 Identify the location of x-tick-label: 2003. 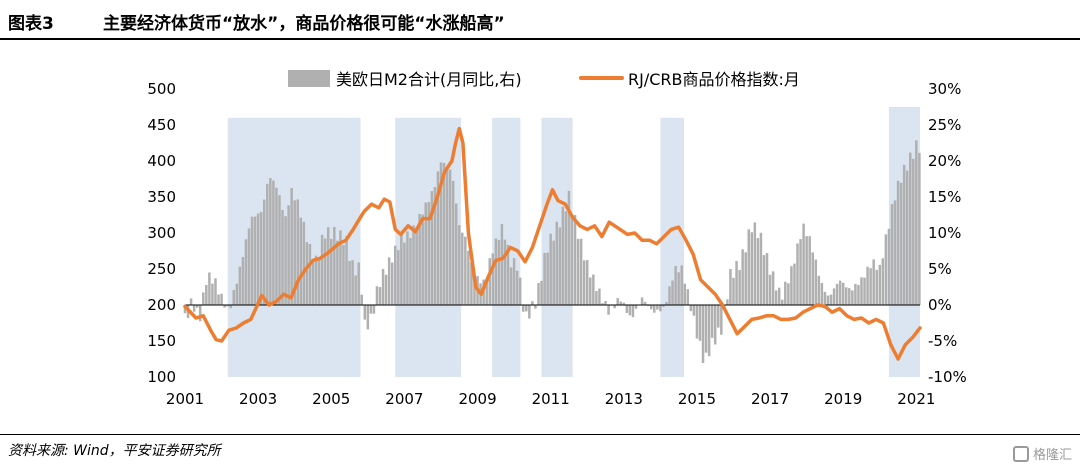
(258, 399).